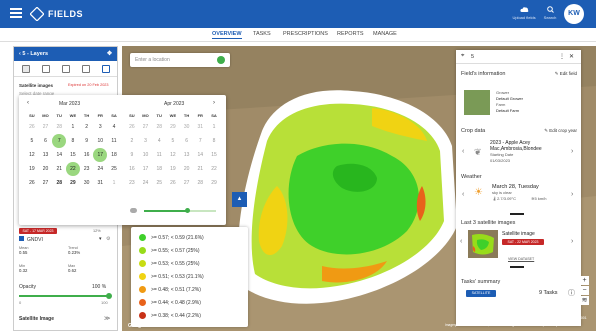 The height and width of the screenshot is (331, 596). What do you see at coordinates (114, 169) in the screenshot?
I see `calendar-day: 25` at bounding box center [114, 169].